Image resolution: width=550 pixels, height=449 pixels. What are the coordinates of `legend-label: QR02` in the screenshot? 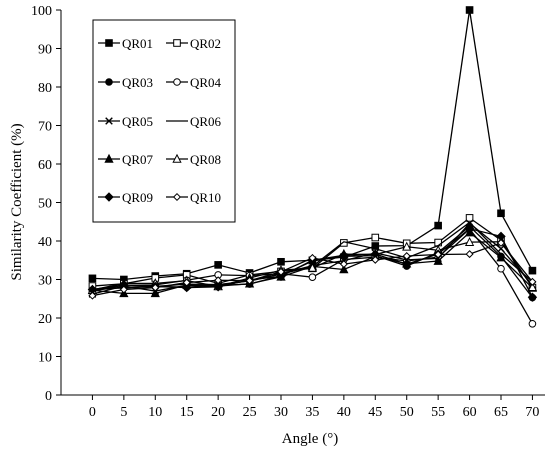 It's located at (205, 43).